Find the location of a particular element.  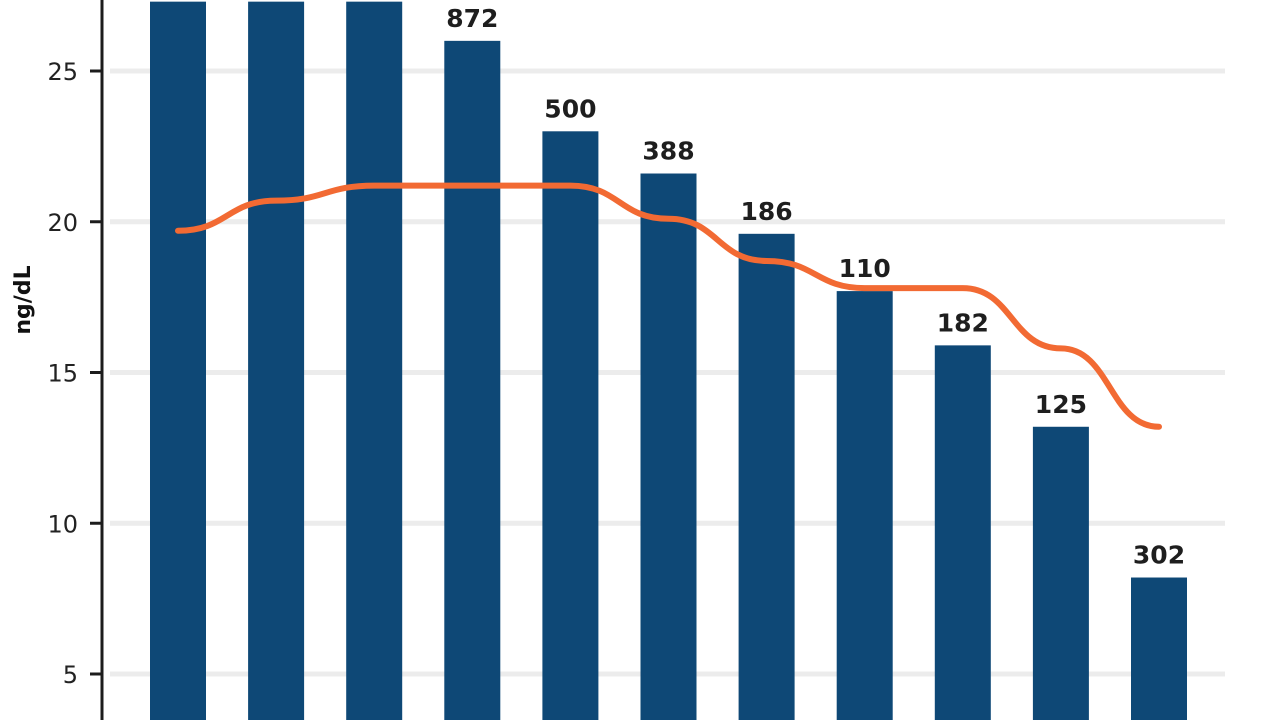

y-tick-label: 5 is located at coordinates (70, 675).